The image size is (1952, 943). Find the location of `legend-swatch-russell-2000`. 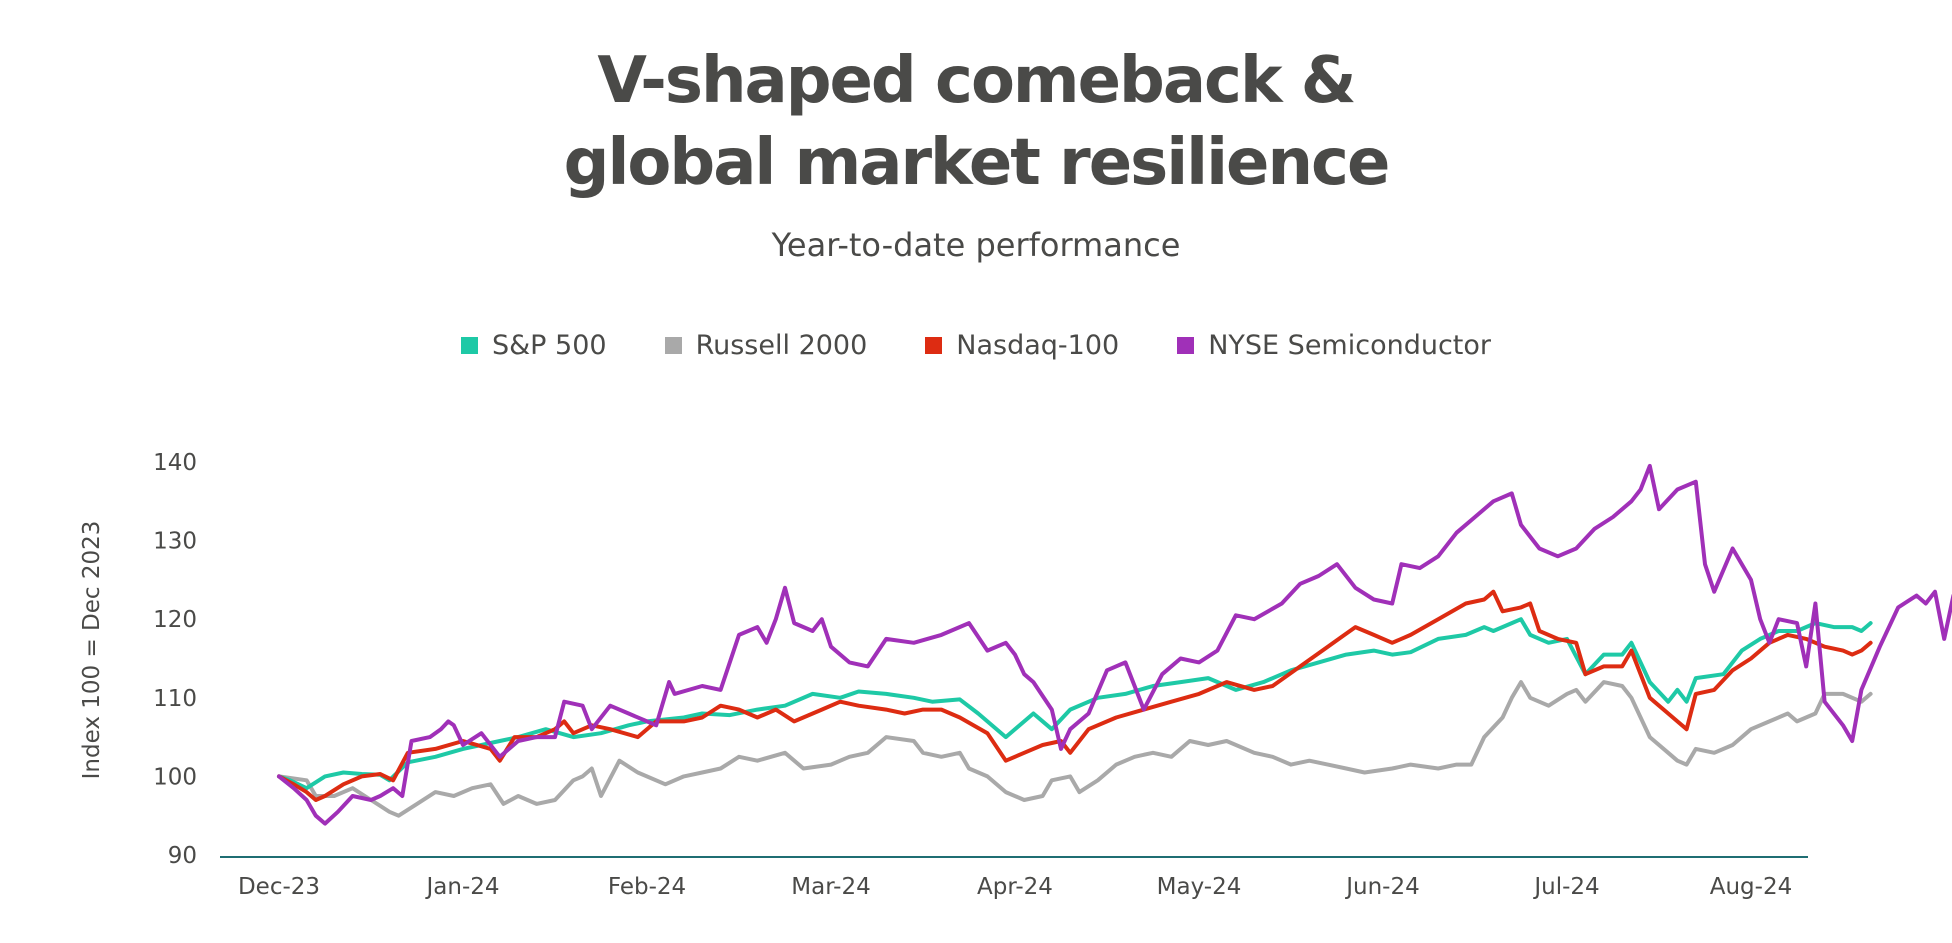

legend-swatch-russell-2000 is located at coordinates (673, 345).